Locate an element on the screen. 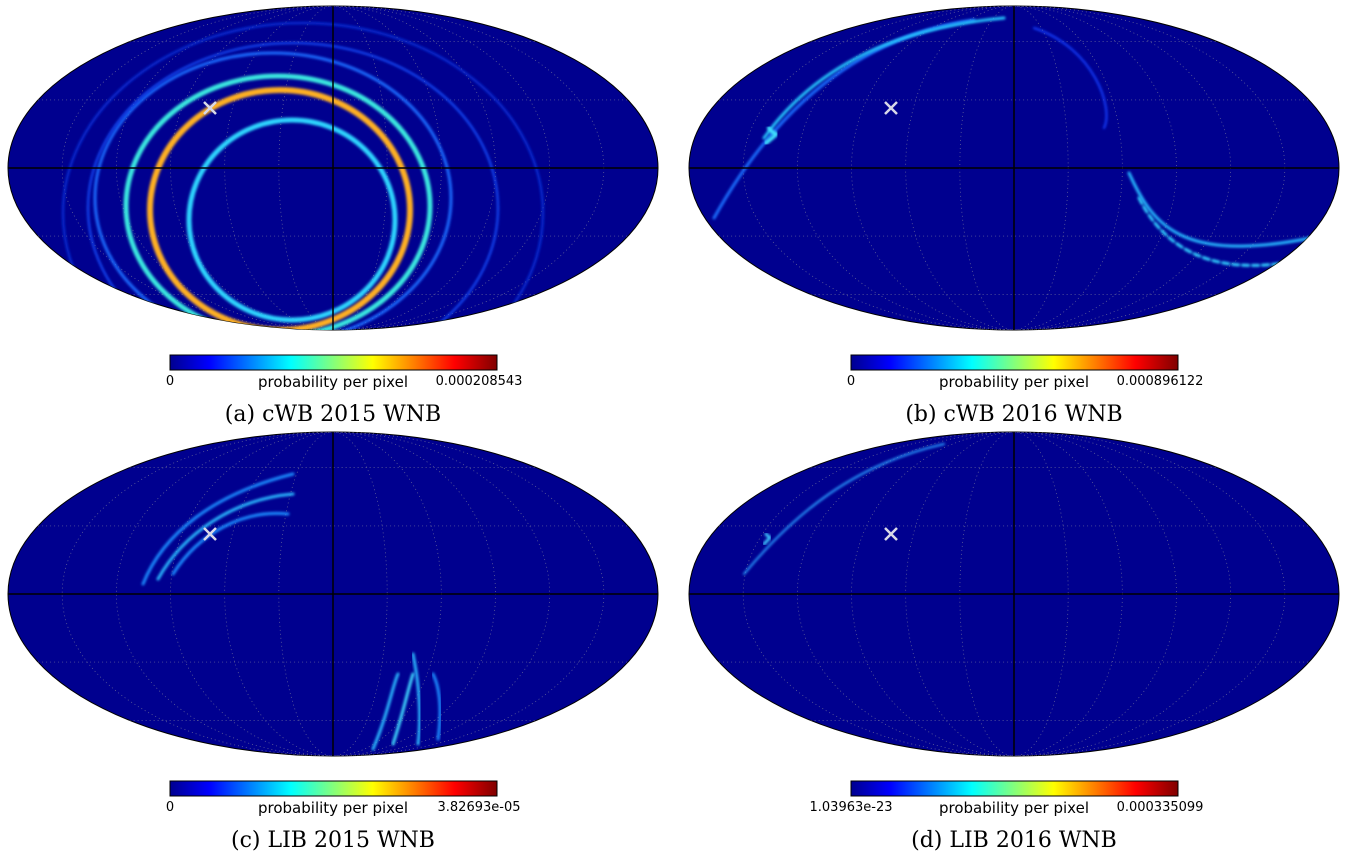 This screenshot has height=854, width=1345. colorbar-max: 0.000335099 is located at coordinates (1160, 807).